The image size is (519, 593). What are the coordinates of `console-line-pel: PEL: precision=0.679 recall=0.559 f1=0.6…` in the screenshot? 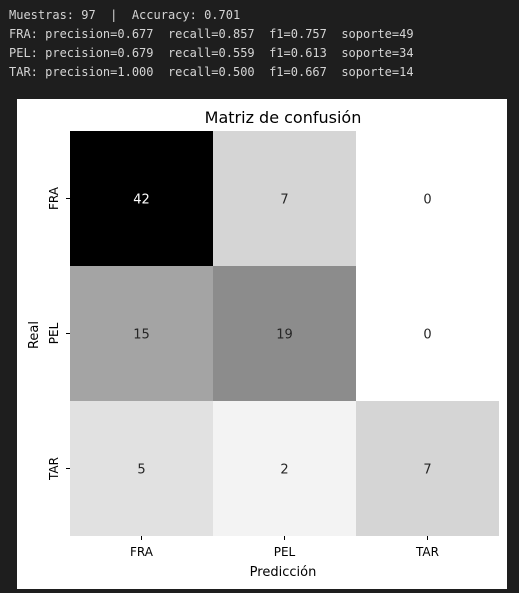 It's located at (211, 53).